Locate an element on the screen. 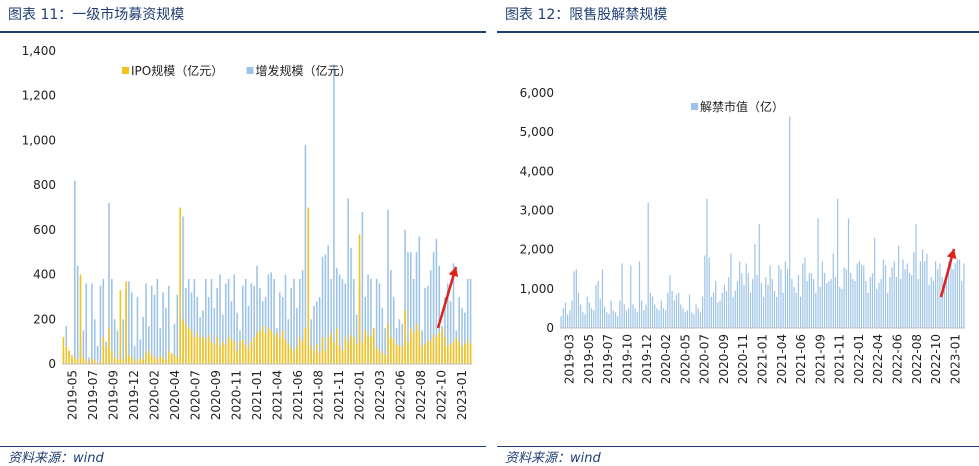 This screenshot has height=466, width=979. x-tick-label: 2020-07 is located at coordinates (195, 395).